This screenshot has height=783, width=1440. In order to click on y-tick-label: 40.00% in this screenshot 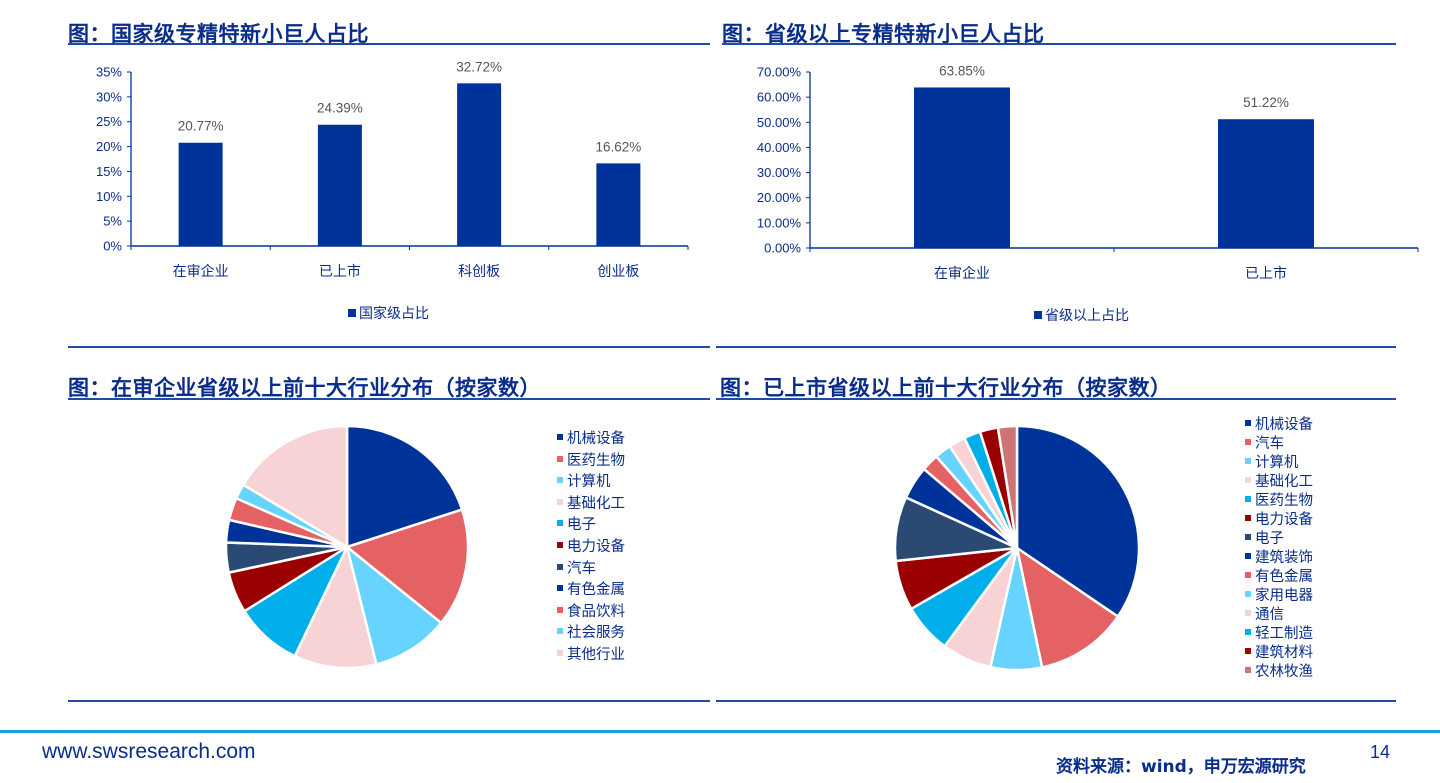, I will do `click(779, 147)`.